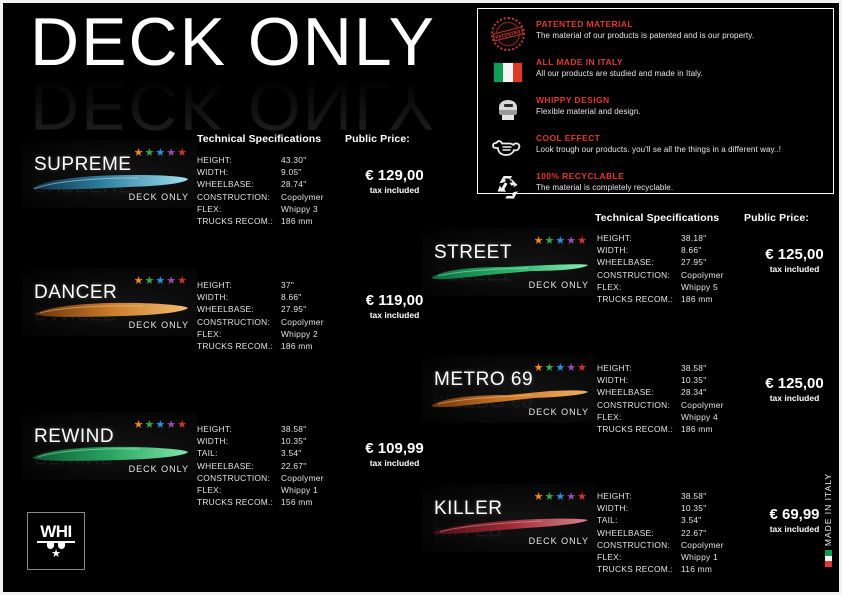  What do you see at coordinates (377, 139) in the screenshot?
I see `left-price-heading: Public Price:` at bounding box center [377, 139].